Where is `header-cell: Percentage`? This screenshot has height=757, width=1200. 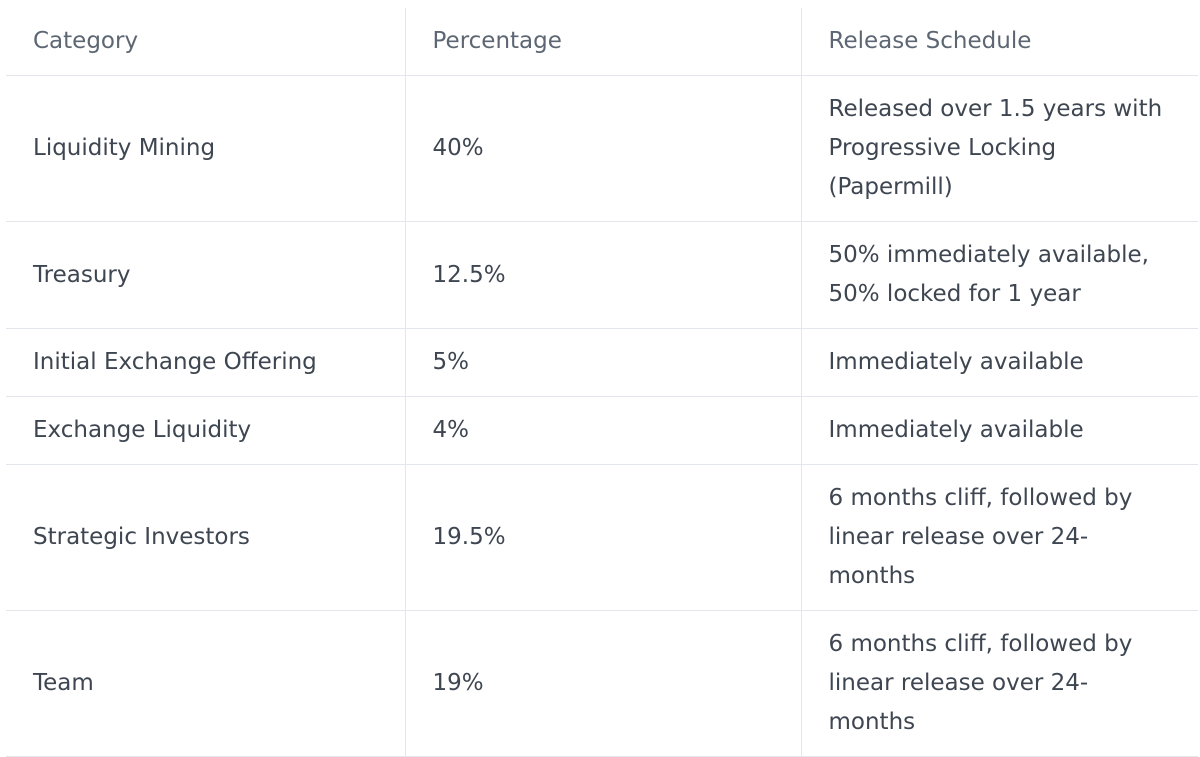 header-cell: Percentage is located at coordinates (602, 42).